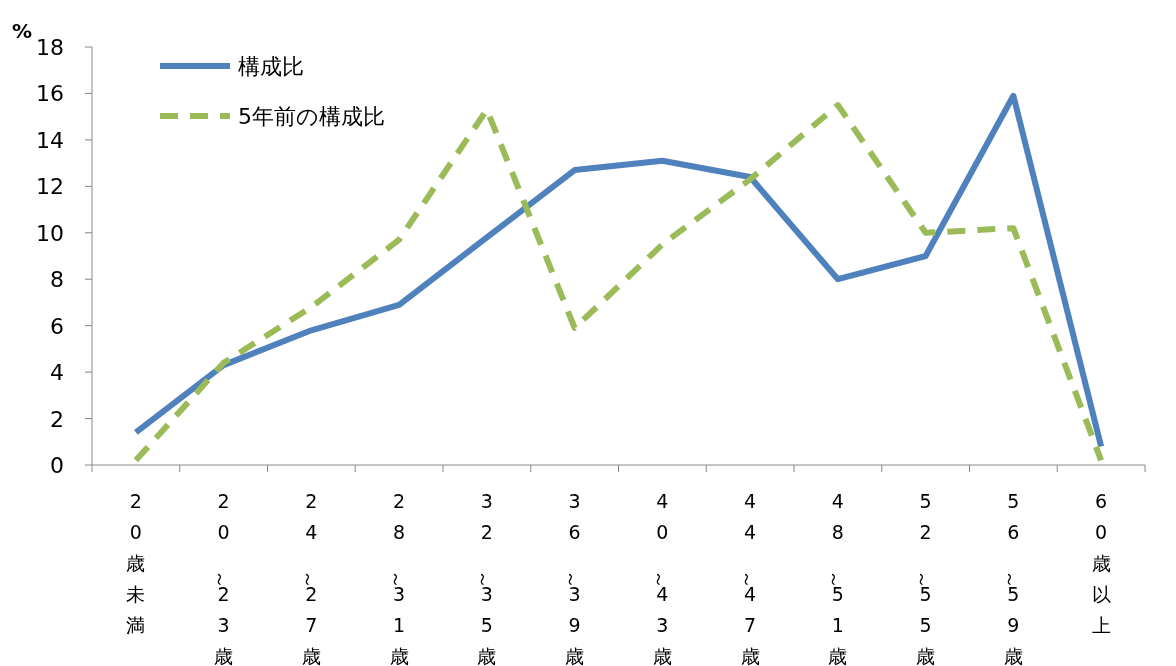 The width and height of the screenshot is (1176, 666). What do you see at coordinates (57, 326) in the screenshot?
I see `y-tick-label: 6` at bounding box center [57, 326].